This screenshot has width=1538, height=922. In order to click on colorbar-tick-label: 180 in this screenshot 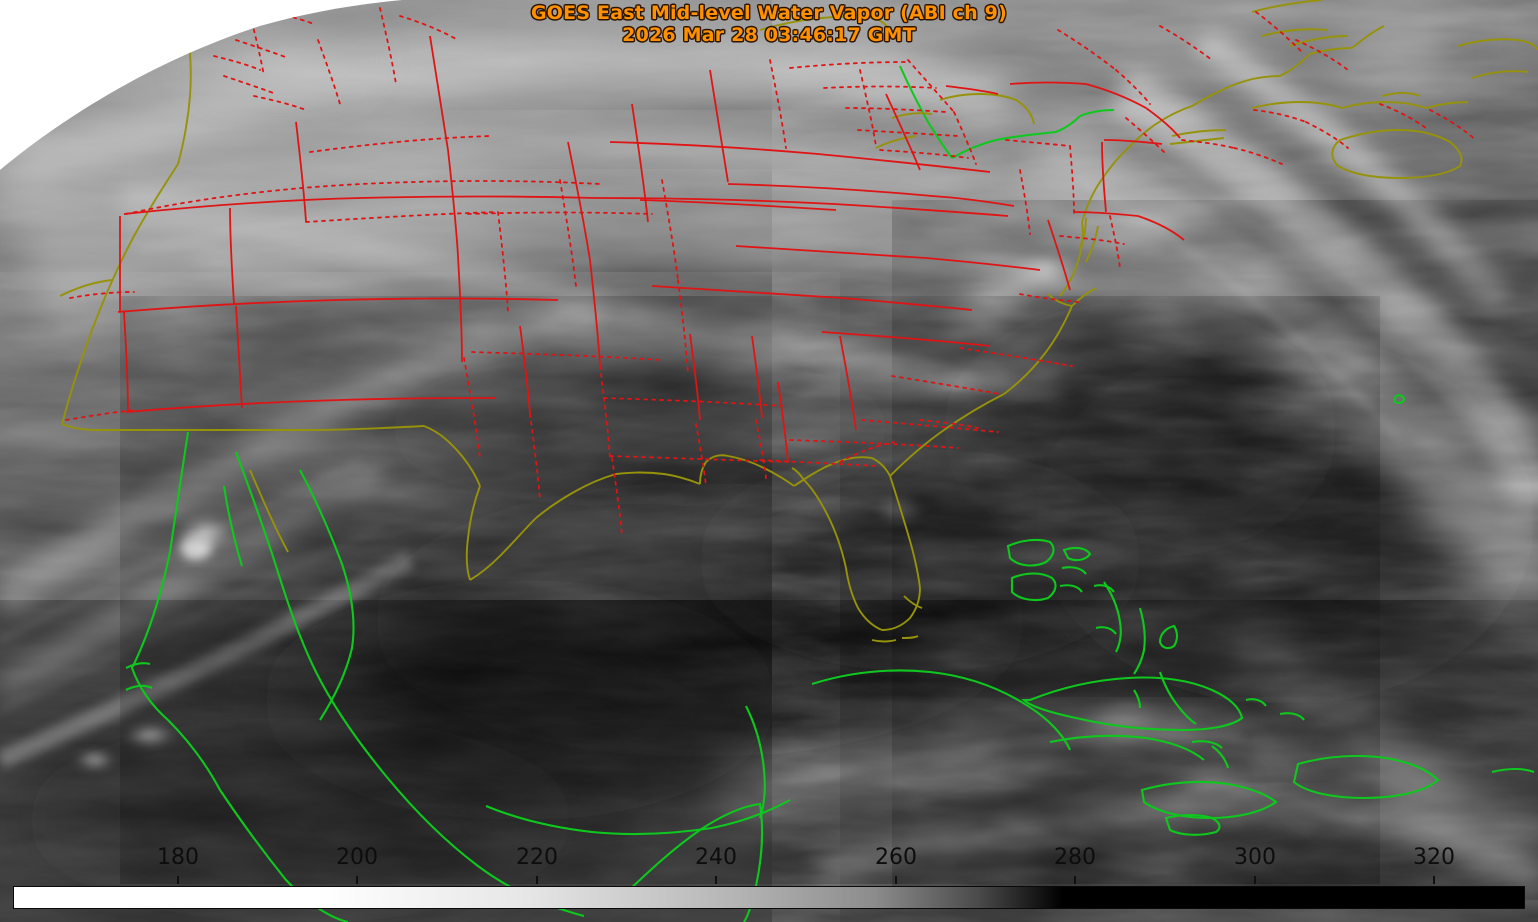, I will do `click(178, 857)`.